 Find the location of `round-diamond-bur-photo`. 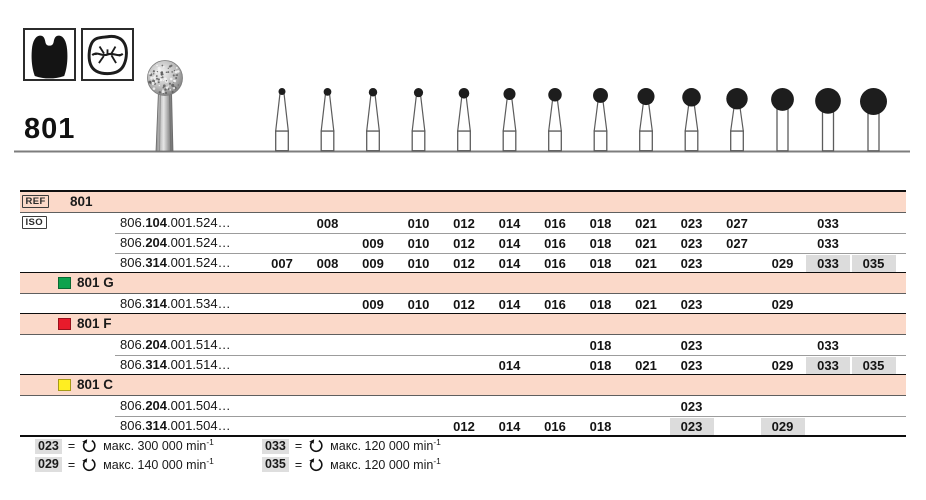

round-diamond-bur-photo is located at coordinates (165, 106).